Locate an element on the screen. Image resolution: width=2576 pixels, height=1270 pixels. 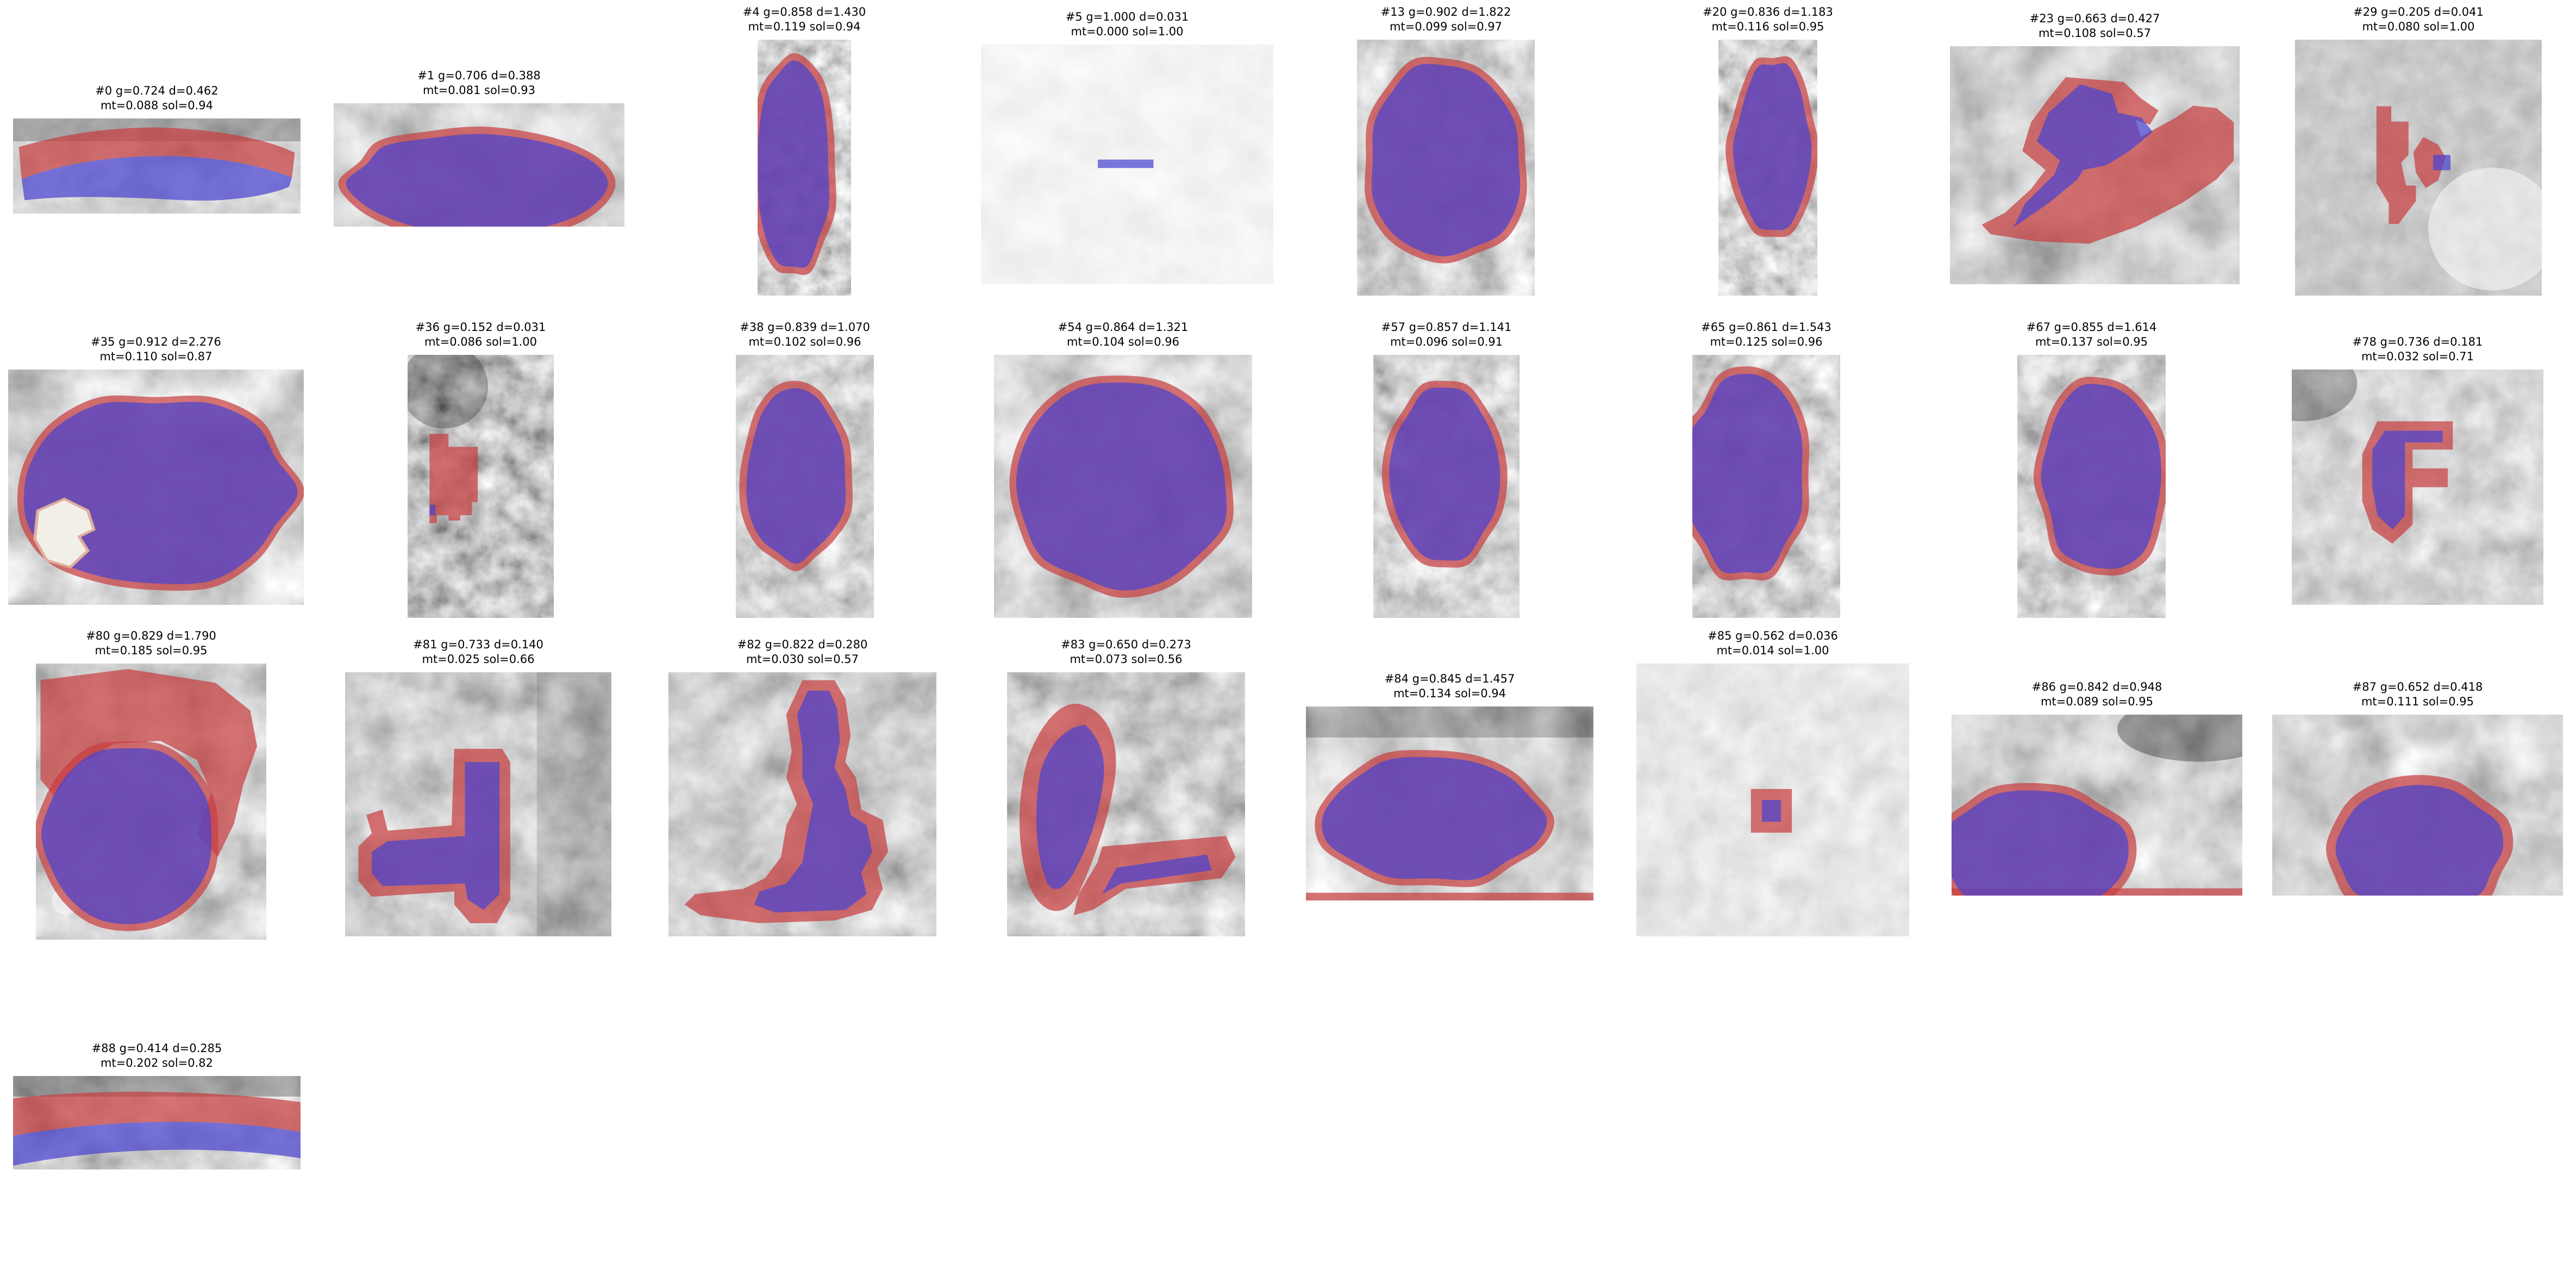
patch-4: #4 g=0.858 d=1.430 mt=0.119 sol=0.94 is located at coordinates (805, 151).